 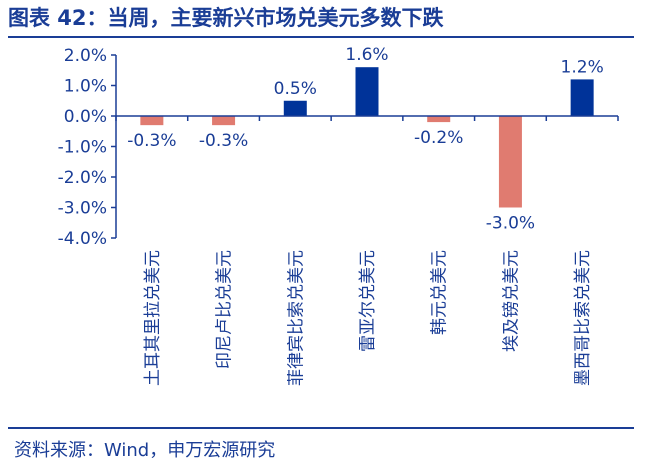 I want to click on category-label: 菲律宾比索兑美元, so click(x=296, y=318).